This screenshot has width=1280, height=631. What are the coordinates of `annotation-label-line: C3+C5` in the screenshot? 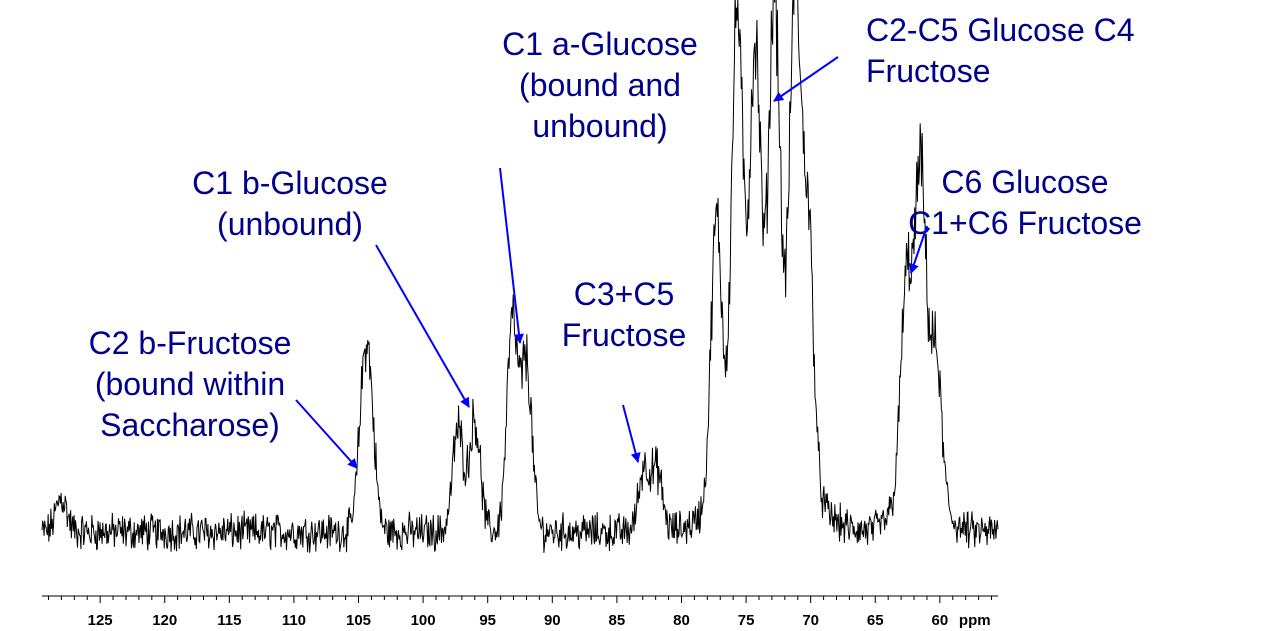 It's located at (624, 294).